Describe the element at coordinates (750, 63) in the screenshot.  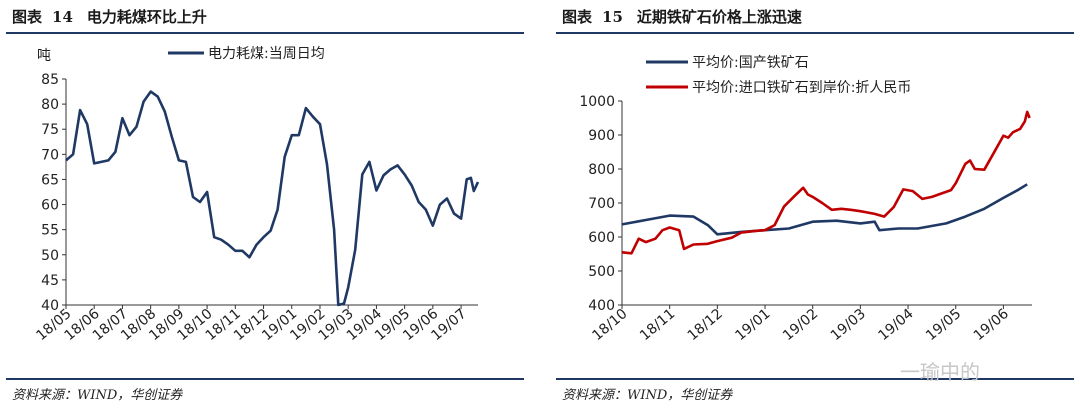
I see `legend-label: 平均价:国产铁矿石` at that location.